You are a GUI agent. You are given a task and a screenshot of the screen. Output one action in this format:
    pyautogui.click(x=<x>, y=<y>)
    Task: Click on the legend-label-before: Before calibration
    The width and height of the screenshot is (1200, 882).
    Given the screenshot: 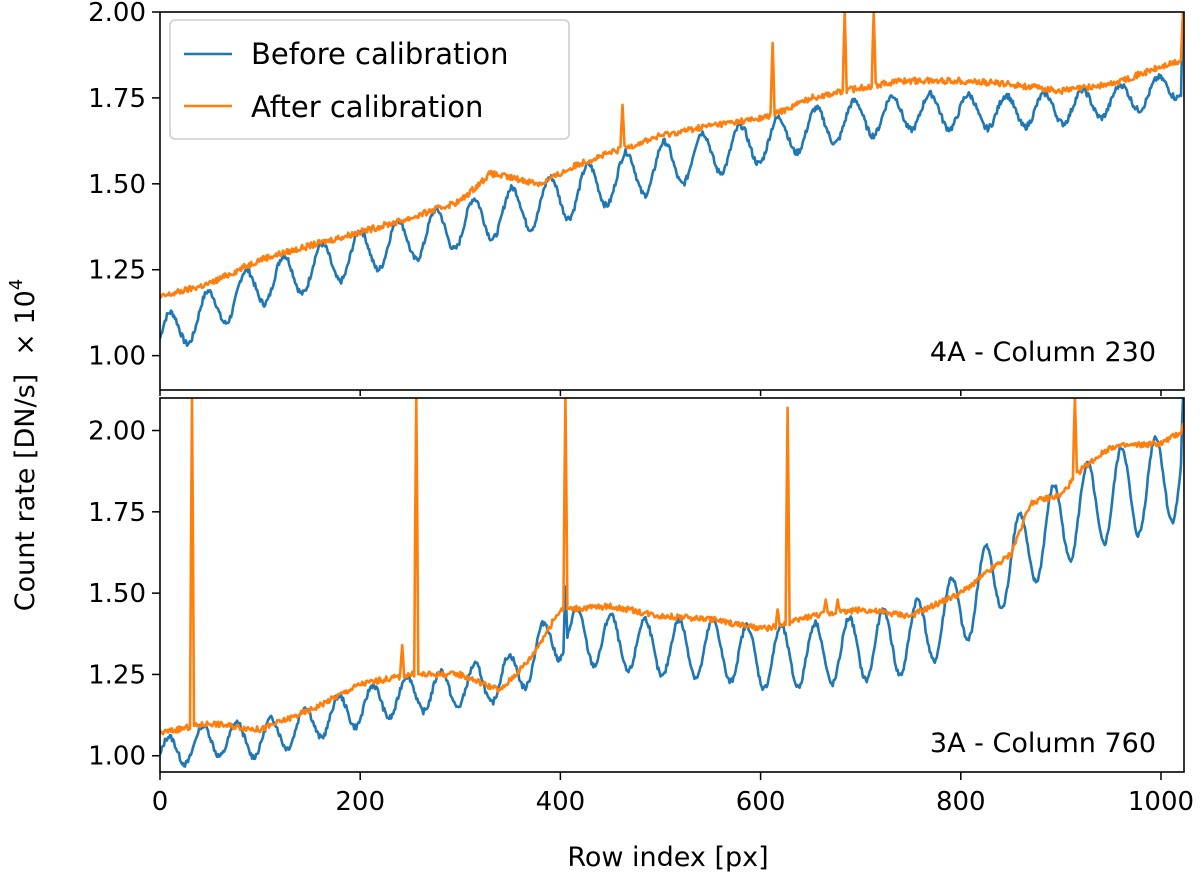 What is the action you would take?
    pyautogui.click(x=380, y=54)
    